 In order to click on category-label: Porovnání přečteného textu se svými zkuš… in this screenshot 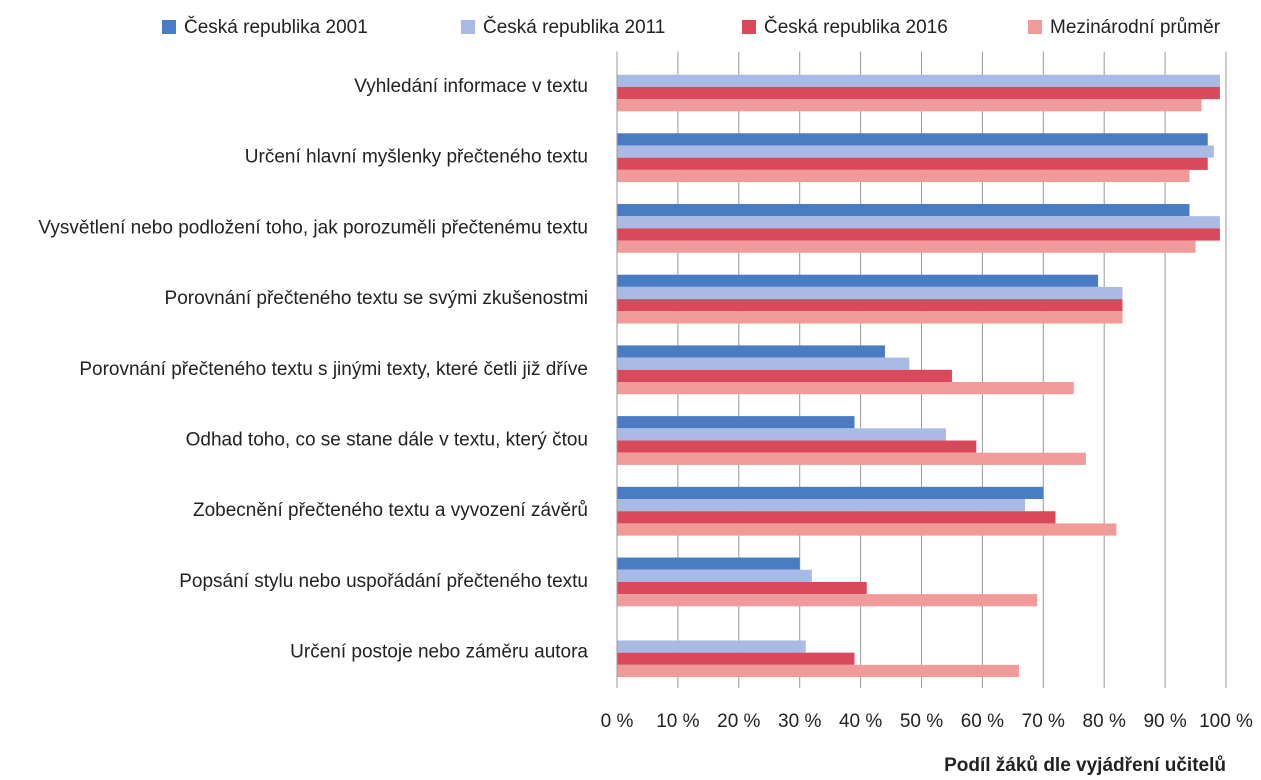, I will do `click(376, 298)`.